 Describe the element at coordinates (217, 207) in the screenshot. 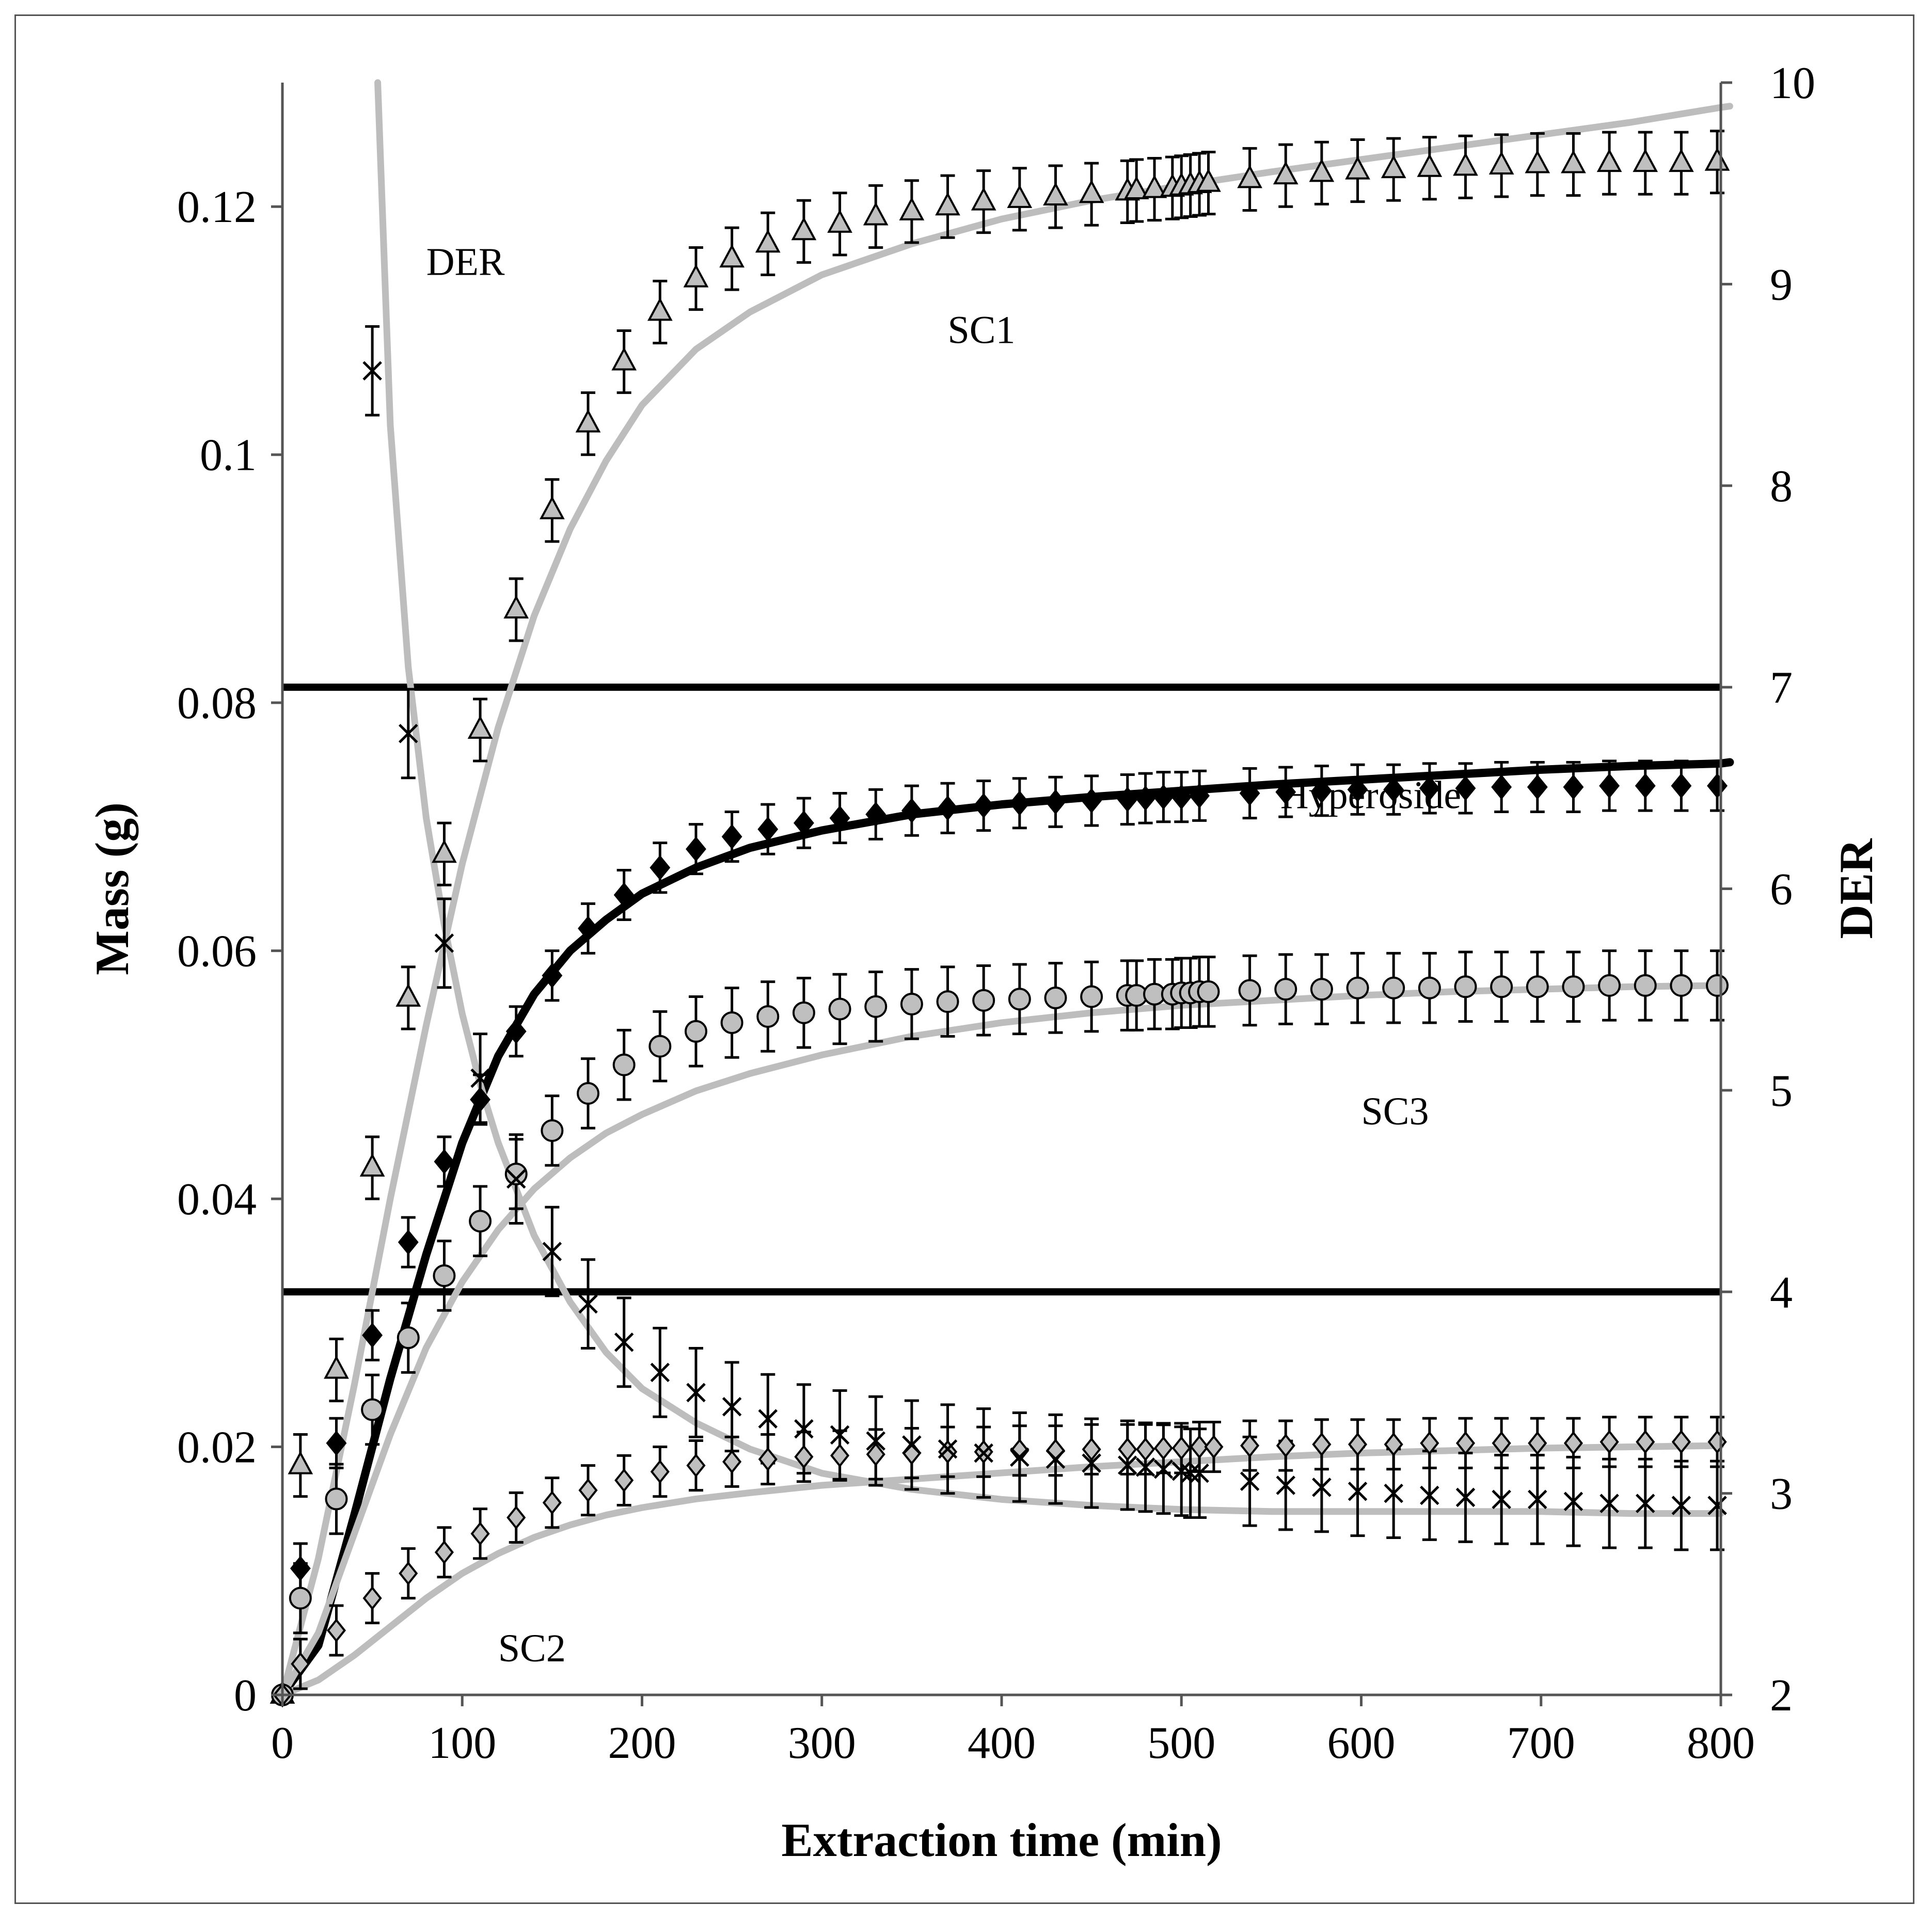

I see `y-tick-label: 0.12` at that location.